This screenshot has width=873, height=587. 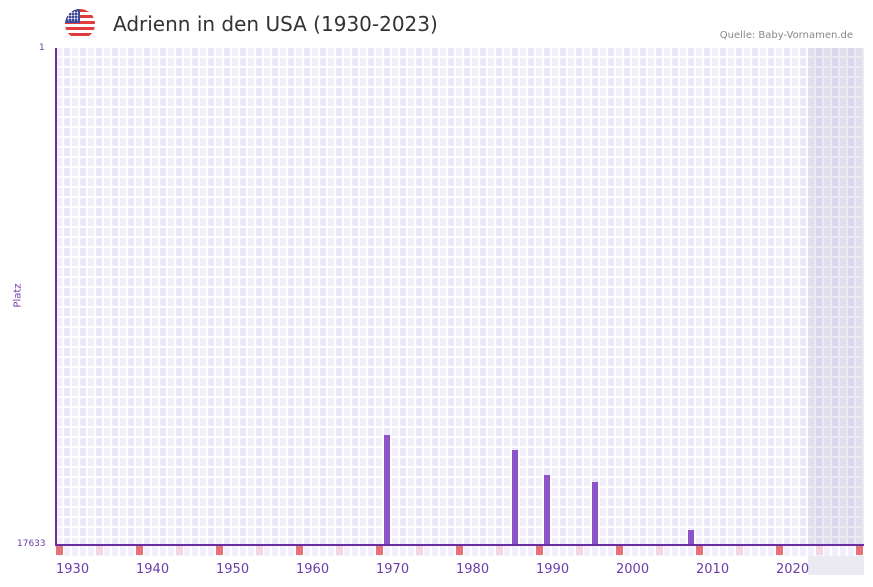 I want to click on bar-1986, so click(x=515, y=497).